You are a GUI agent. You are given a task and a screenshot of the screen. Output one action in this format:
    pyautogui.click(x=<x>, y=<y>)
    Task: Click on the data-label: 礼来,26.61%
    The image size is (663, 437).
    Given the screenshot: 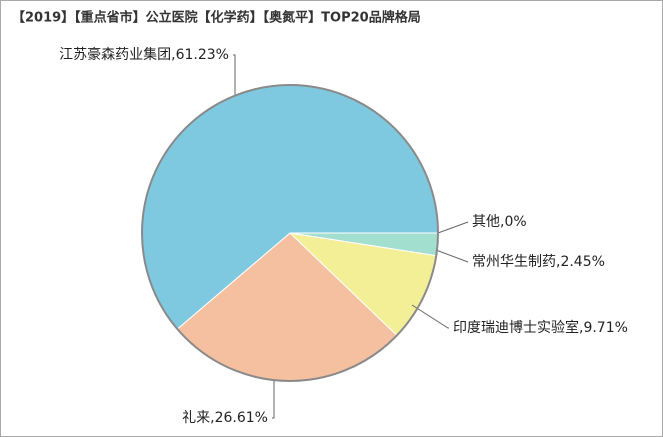 What is the action you would take?
    pyautogui.click(x=225, y=418)
    